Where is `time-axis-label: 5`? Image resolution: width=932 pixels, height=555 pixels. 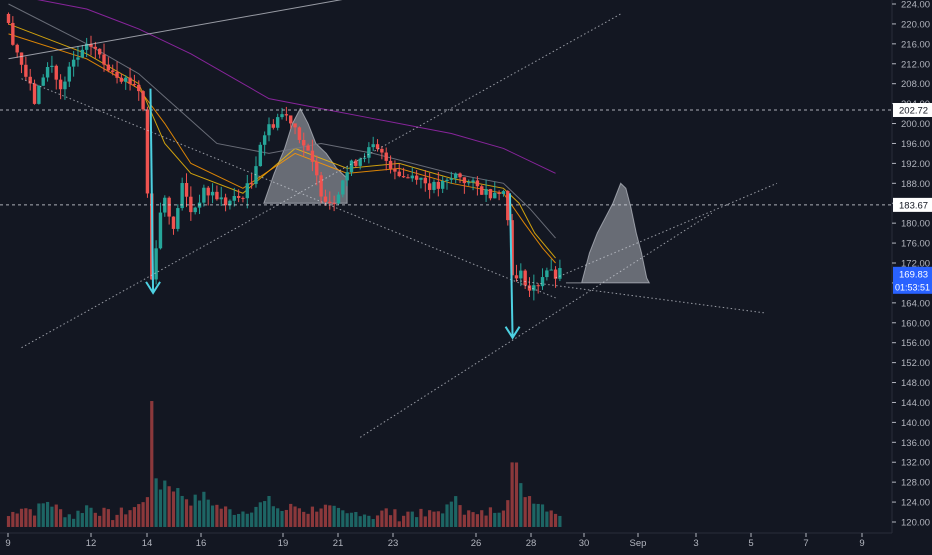
time-axis-label: 5 is located at coordinates (750, 543).